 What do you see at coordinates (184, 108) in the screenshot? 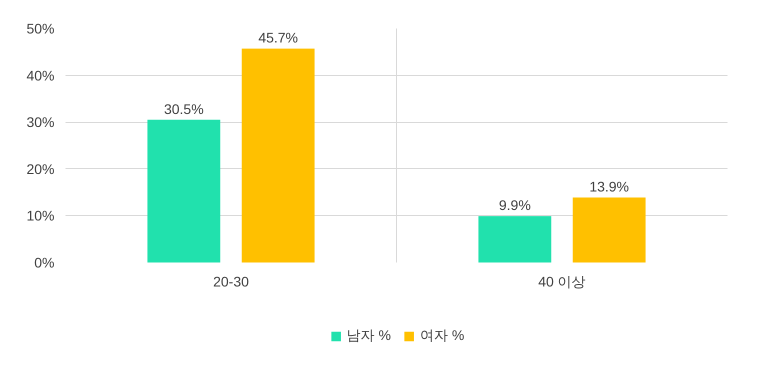
I see `text: 30.5%` at bounding box center [184, 108].